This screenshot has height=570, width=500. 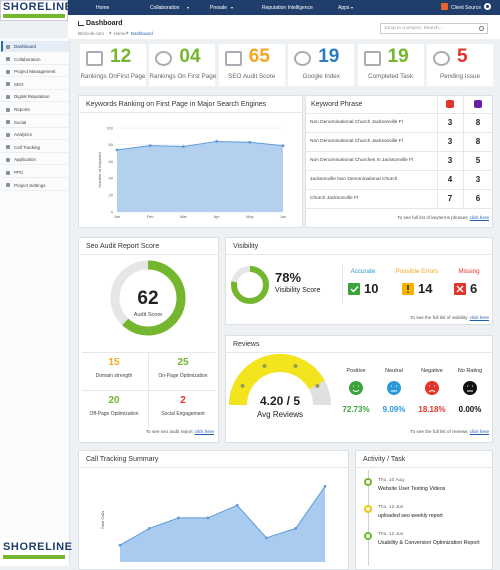 I want to click on user-name: Client Source, so click(x=466, y=7).